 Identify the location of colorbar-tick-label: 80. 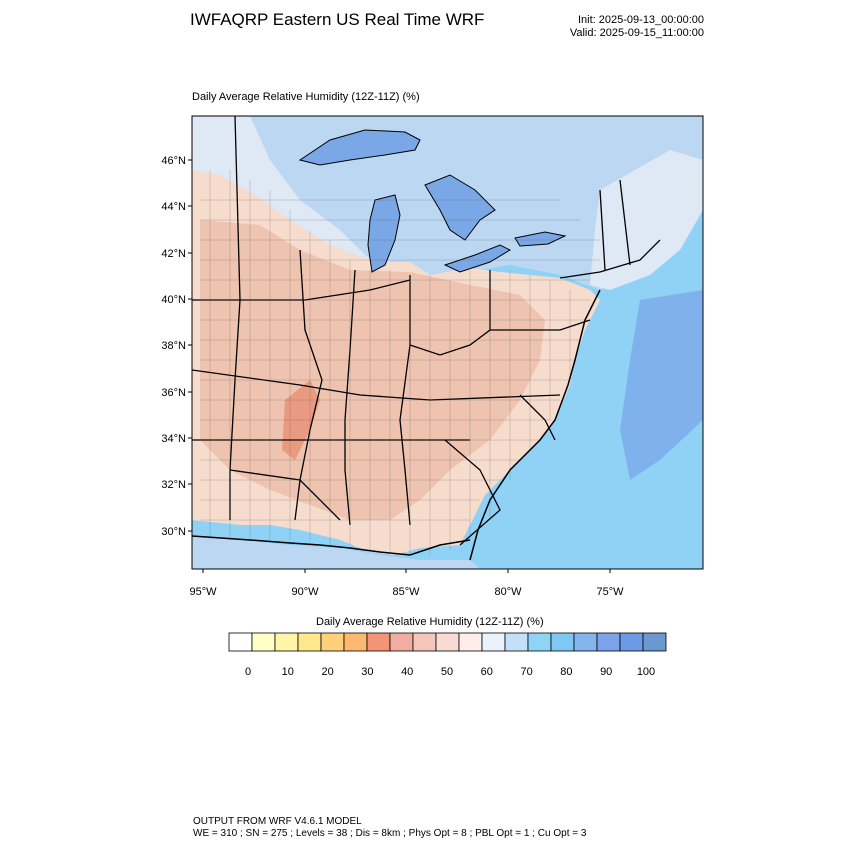
(566, 672).